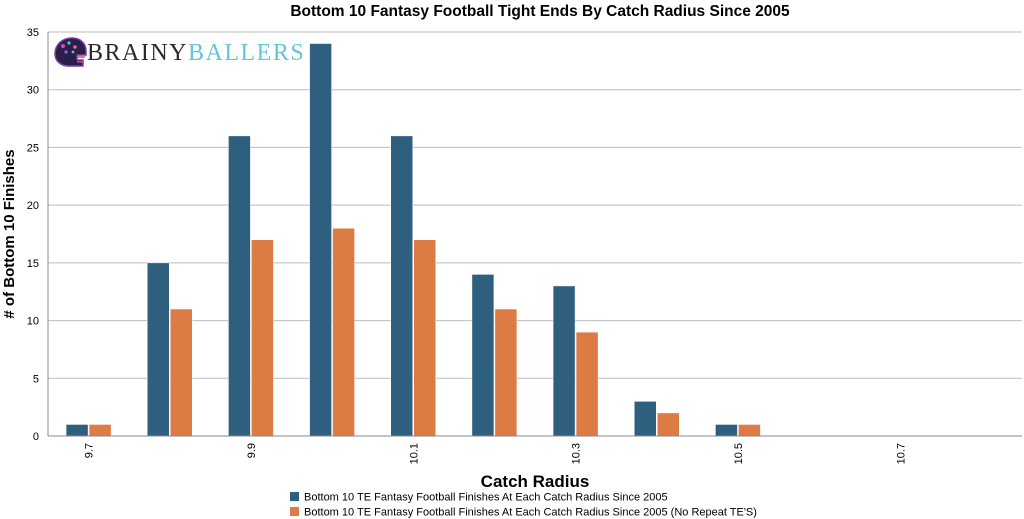 The image size is (1024, 519). I want to click on y-tick-label: 25, so click(33, 148).